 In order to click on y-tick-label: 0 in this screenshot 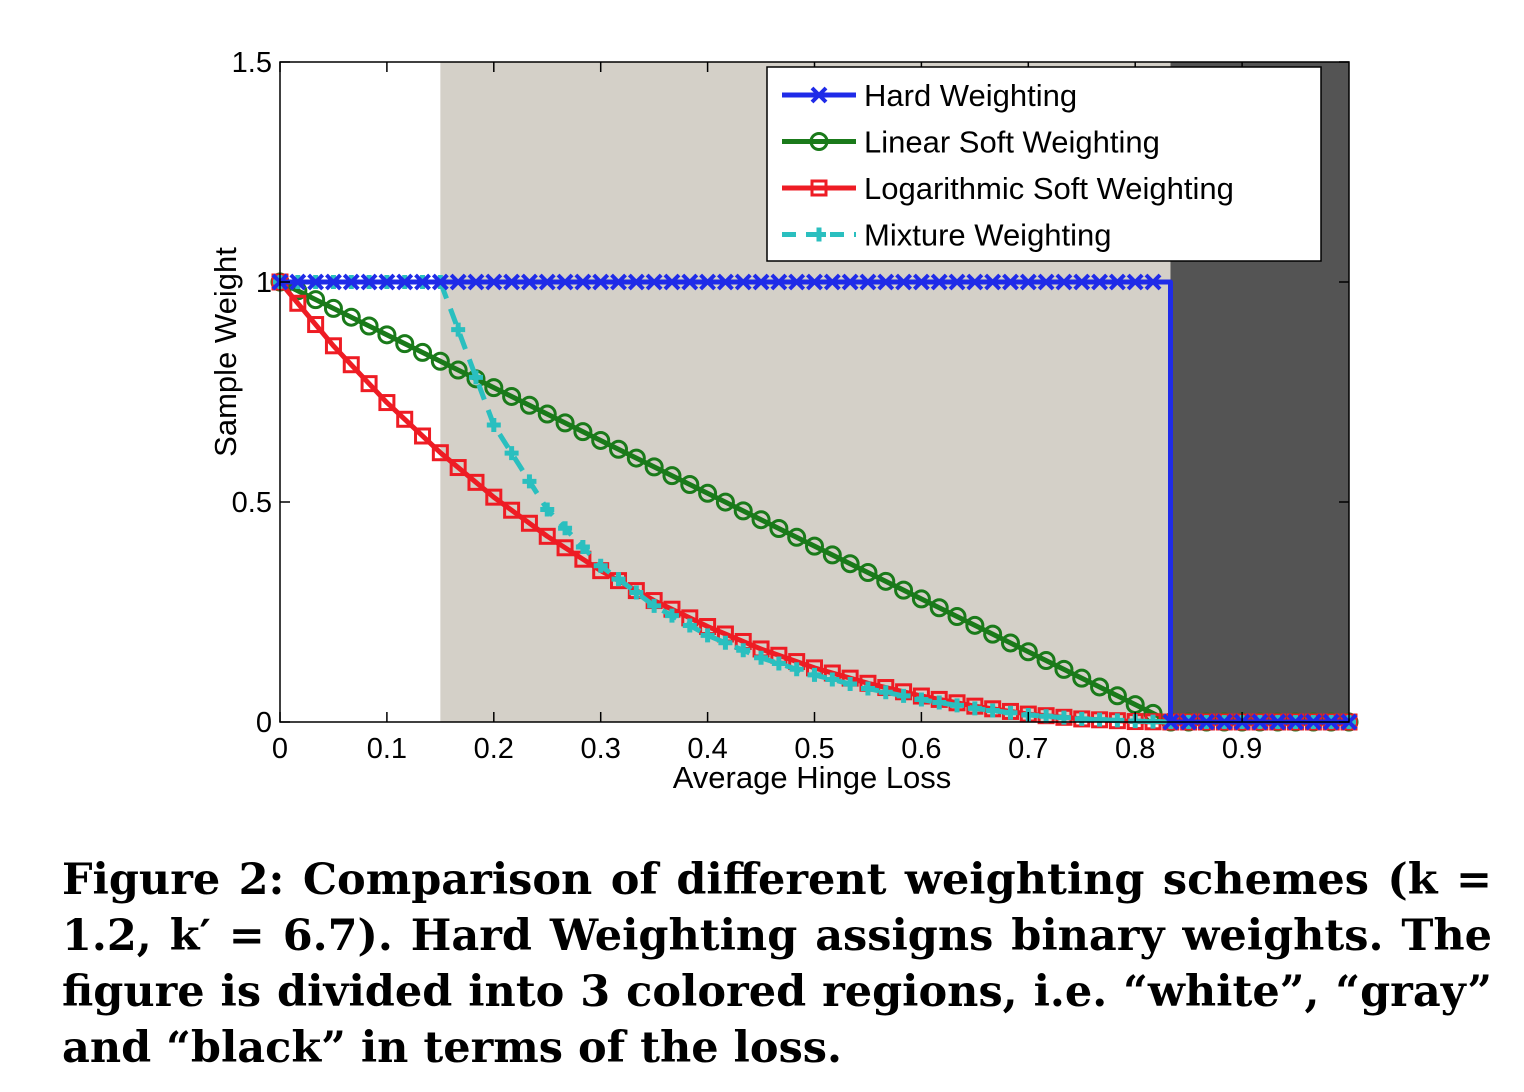, I will do `click(264, 723)`.